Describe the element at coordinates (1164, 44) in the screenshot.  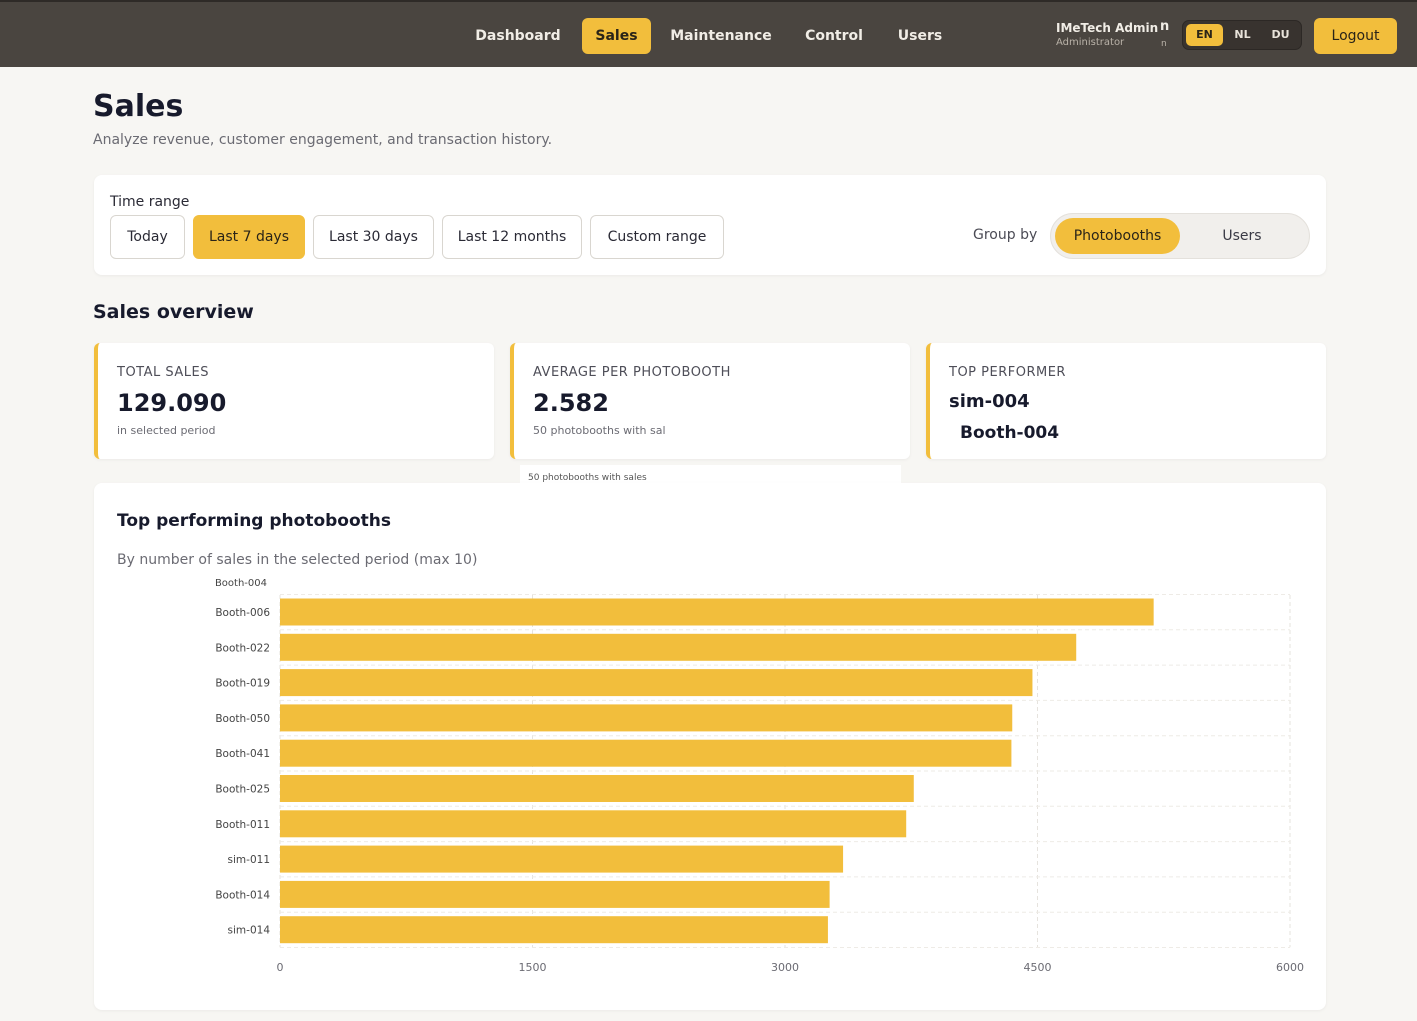
I see `user-extra-subtext: n` at that location.